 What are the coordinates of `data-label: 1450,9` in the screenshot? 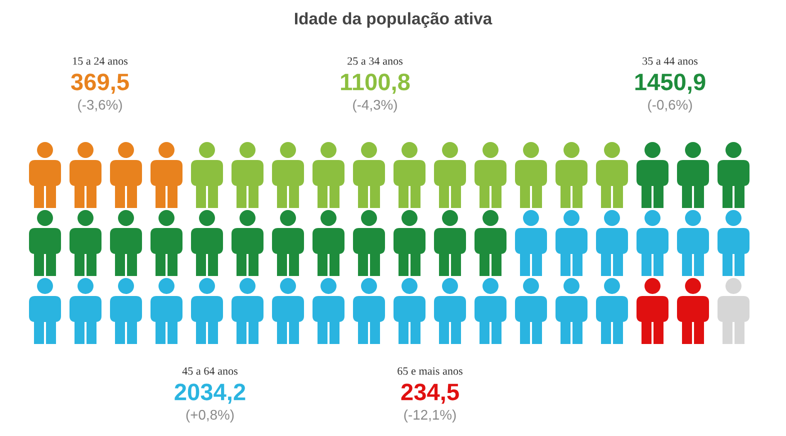 It's located at (670, 84).